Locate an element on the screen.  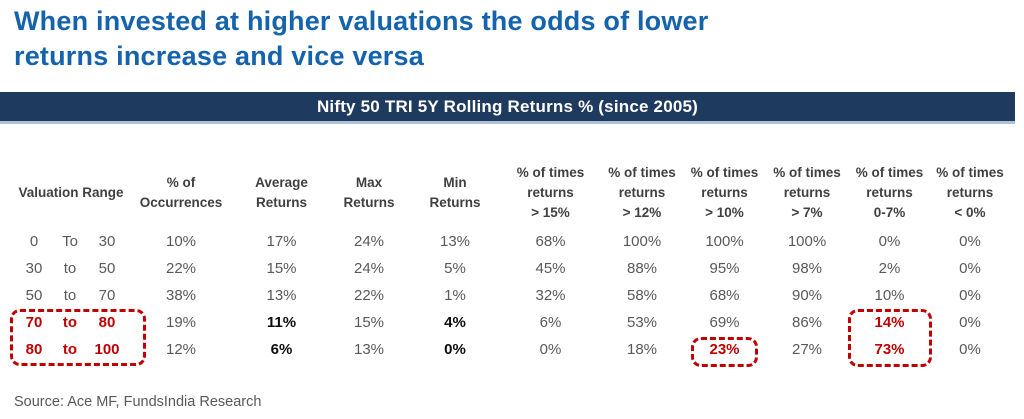
header-cell-5: % of times returns > 15% is located at coordinates (550, 192).